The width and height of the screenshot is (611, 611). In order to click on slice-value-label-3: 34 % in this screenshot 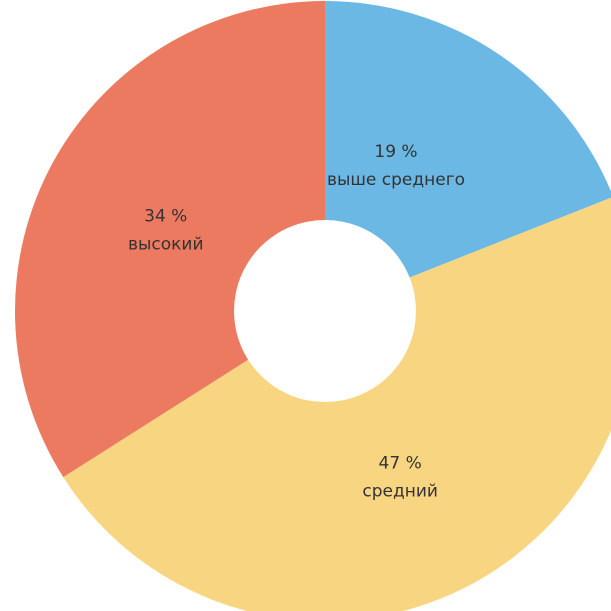, I will do `click(165, 217)`.